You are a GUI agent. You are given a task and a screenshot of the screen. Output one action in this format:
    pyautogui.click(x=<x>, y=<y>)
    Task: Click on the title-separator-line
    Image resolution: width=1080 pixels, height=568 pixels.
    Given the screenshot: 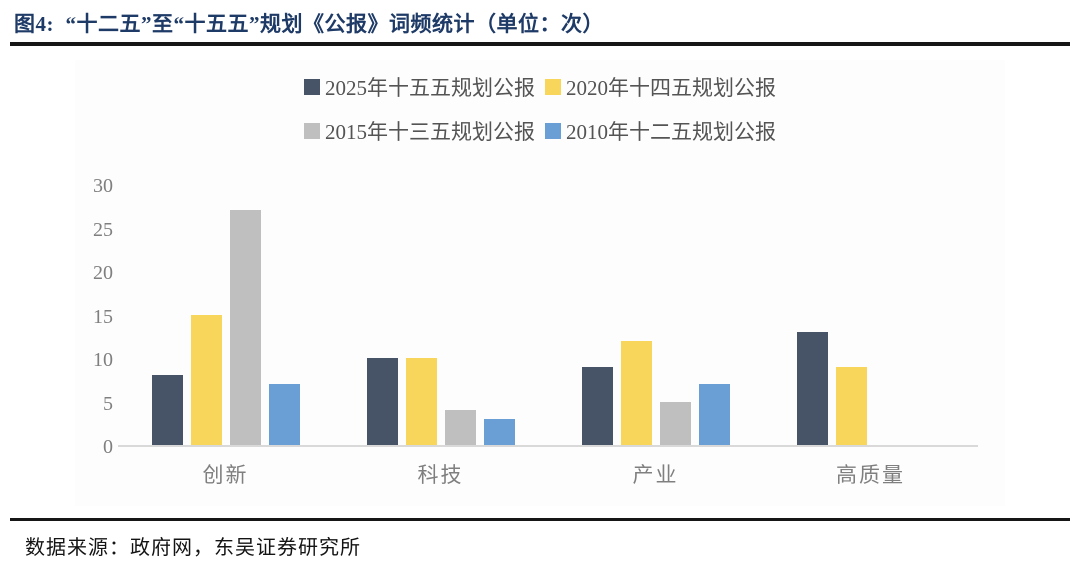 What is the action you would take?
    pyautogui.click(x=540, y=44)
    